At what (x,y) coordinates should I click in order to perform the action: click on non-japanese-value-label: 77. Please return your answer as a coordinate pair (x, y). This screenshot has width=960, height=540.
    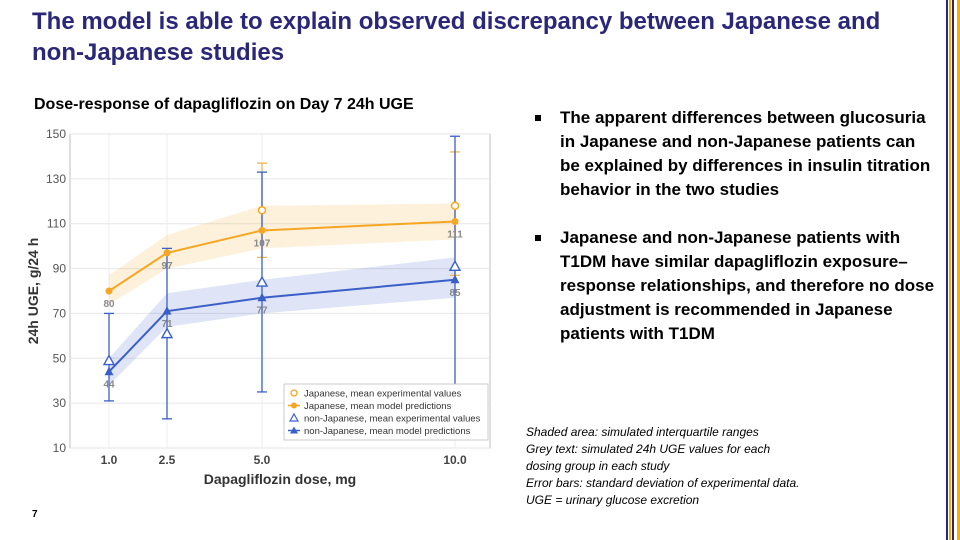
    Looking at the image, I should click on (262, 311).